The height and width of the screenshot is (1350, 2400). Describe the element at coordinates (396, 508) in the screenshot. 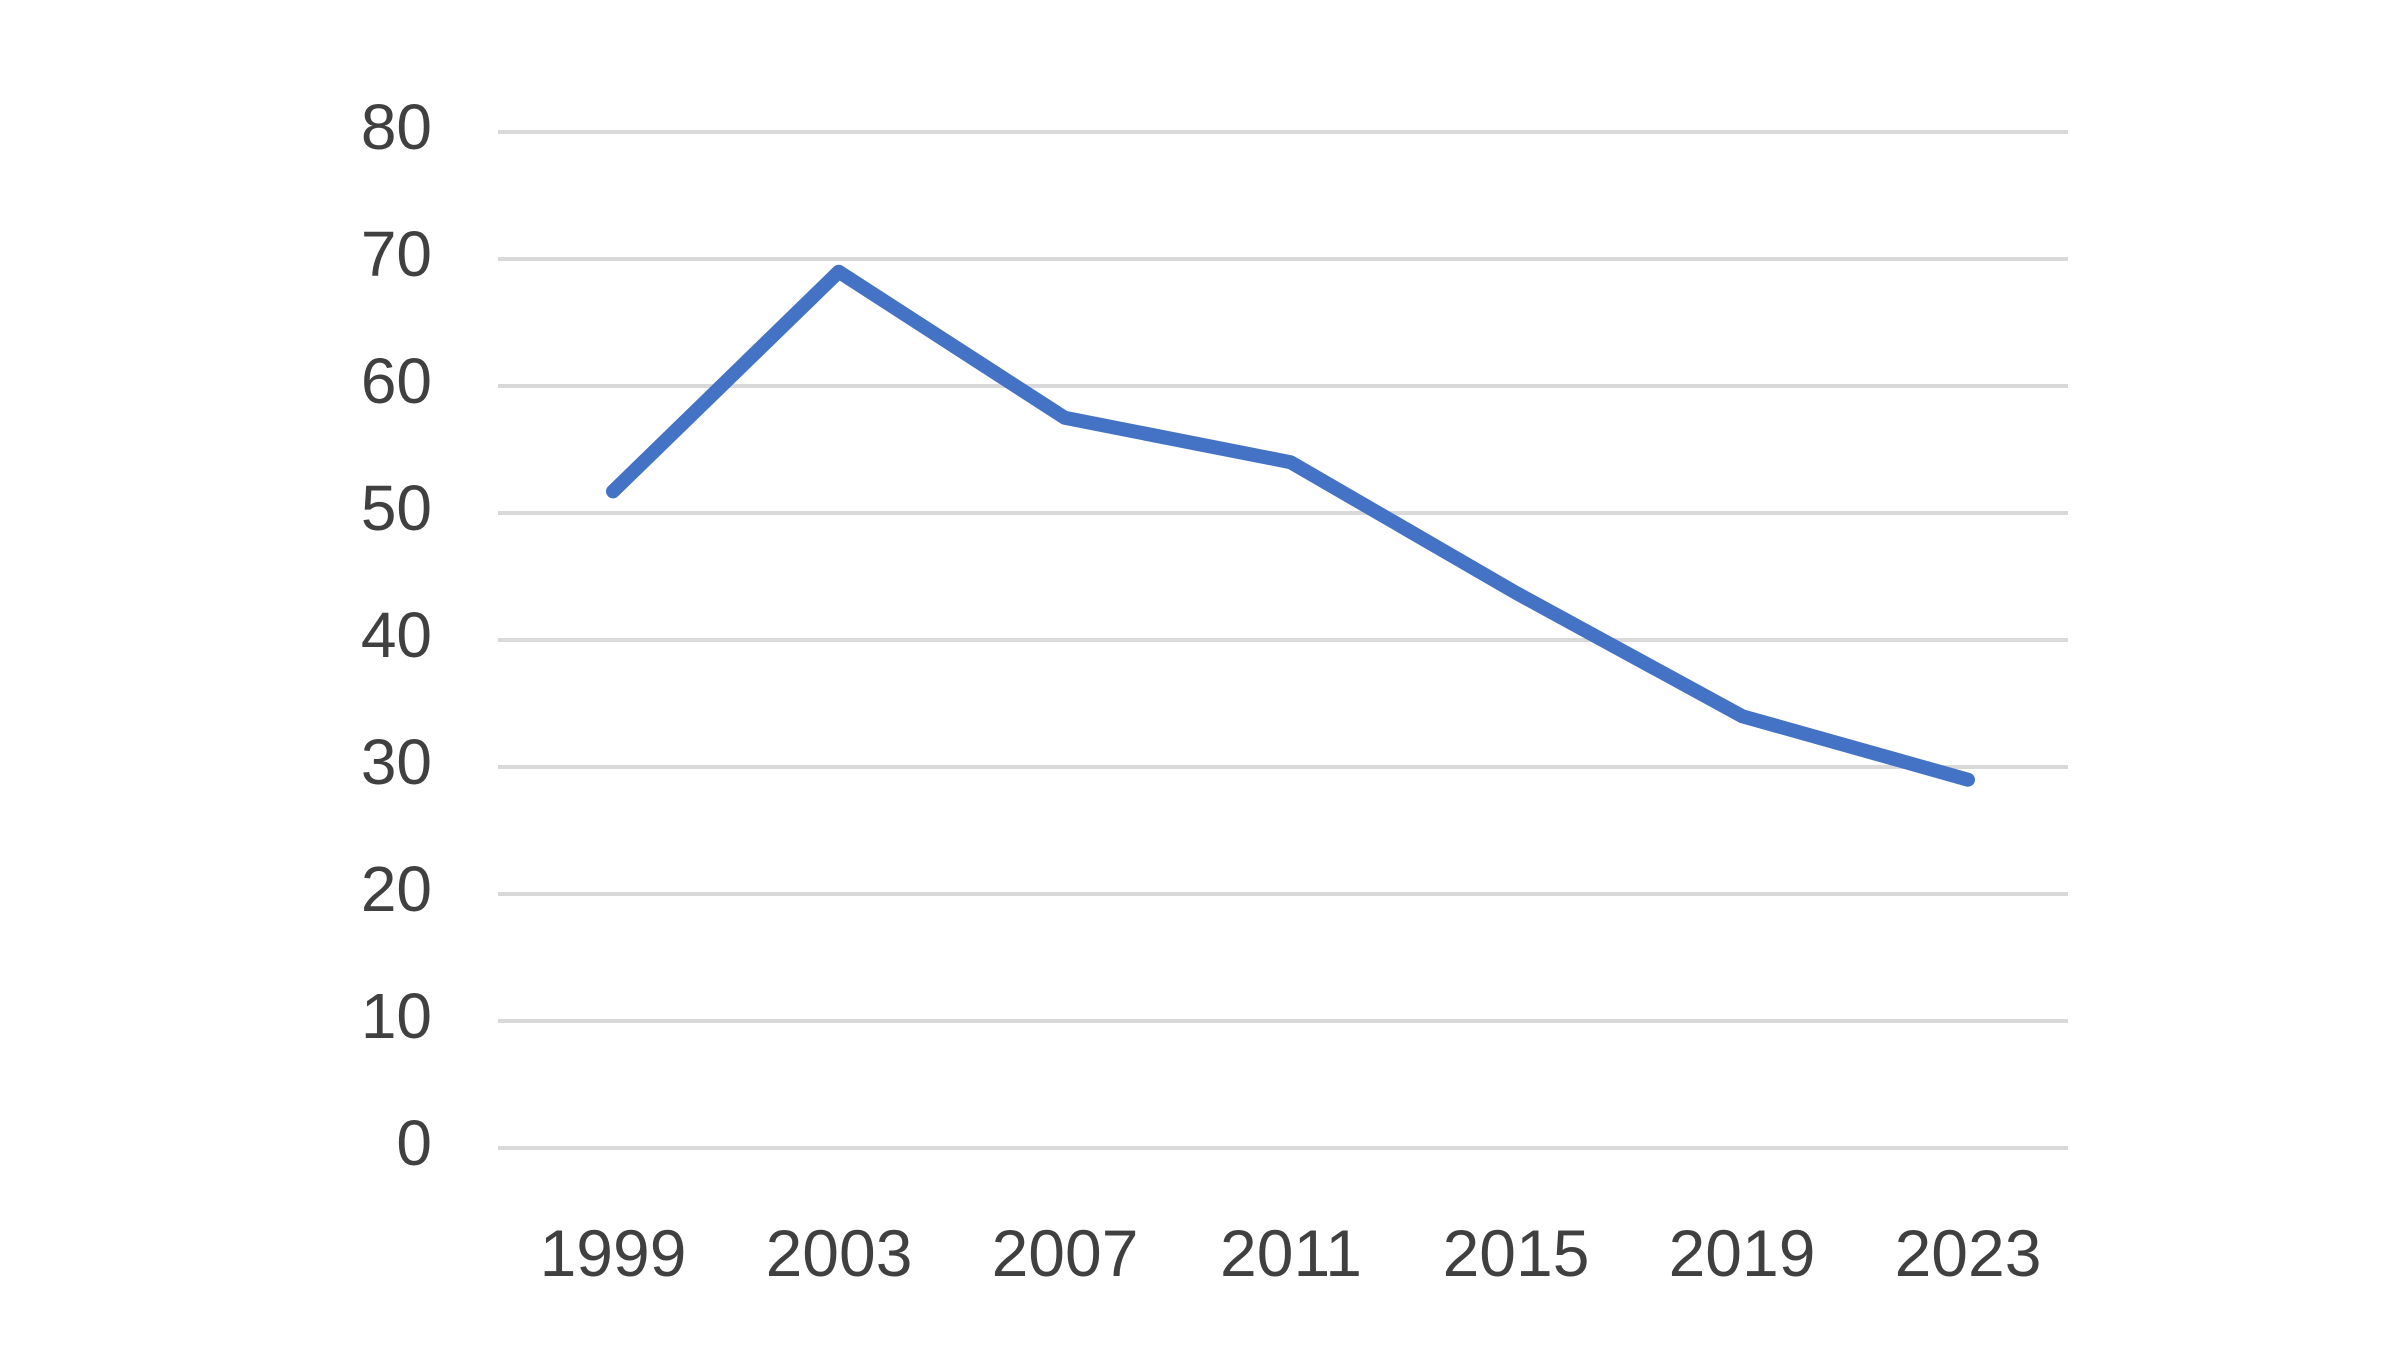

I see `y-tick-label: 50` at that location.